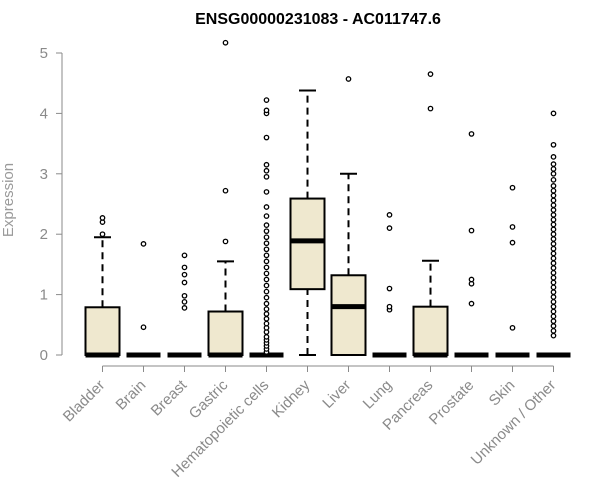  What do you see at coordinates (44, 53) in the screenshot?
I see `y-tick-label: 5` at bounding box center [44, 53].